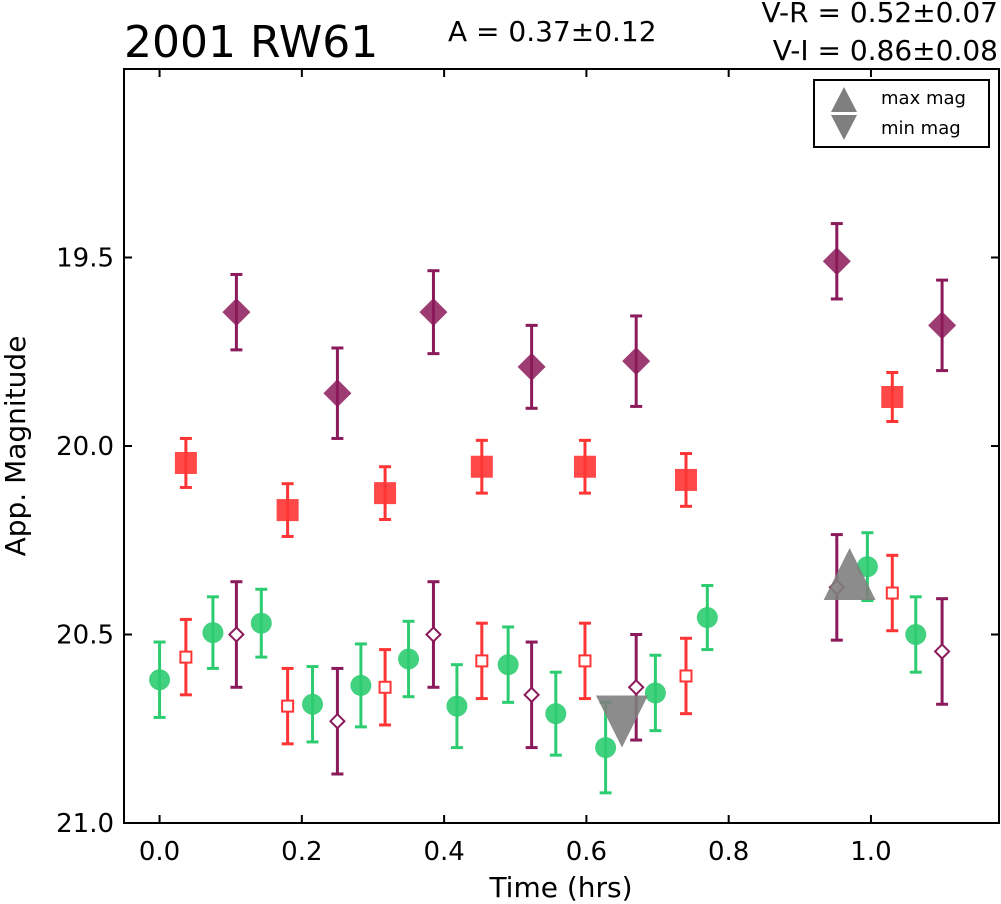  I want to click on max-mag-marker, so click(849, 573).